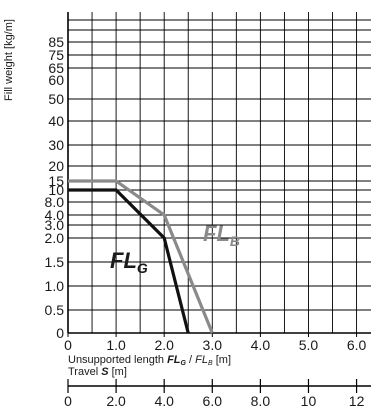 The image size is (371, 407). I want to click on y-tick-label: 15, so click(56, 181).